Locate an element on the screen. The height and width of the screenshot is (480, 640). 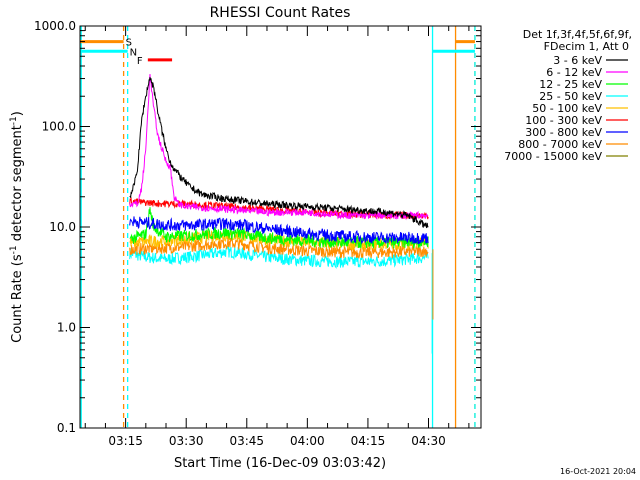
x-tick-label: 04:30 is located at coordinates (428, 441).